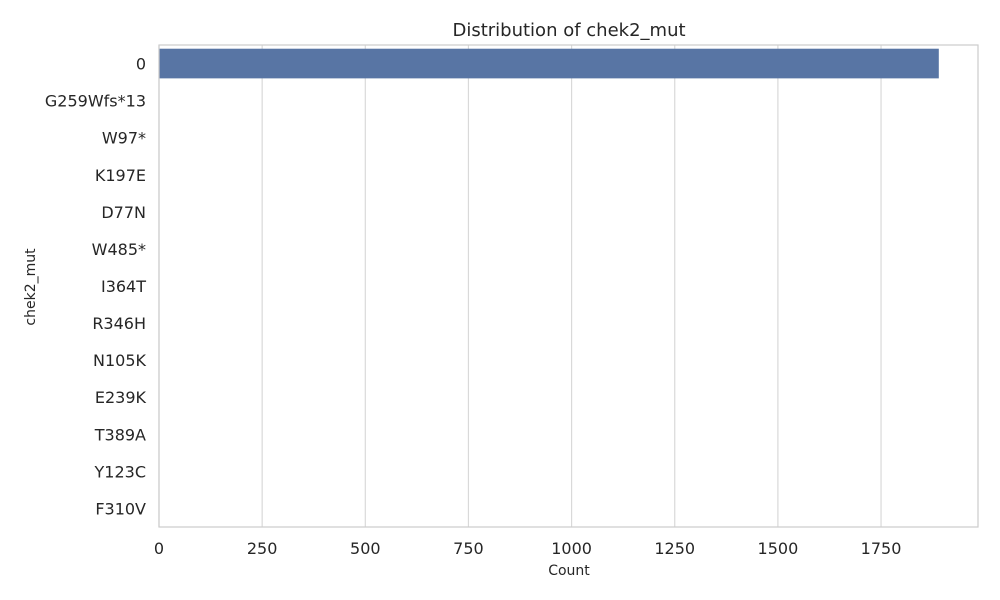 This screenshot has width=1000, height=600. Describe the element at coordinates (31, 287) in the screenshot. I see `y-axis-label: chek2_mut` at that location.